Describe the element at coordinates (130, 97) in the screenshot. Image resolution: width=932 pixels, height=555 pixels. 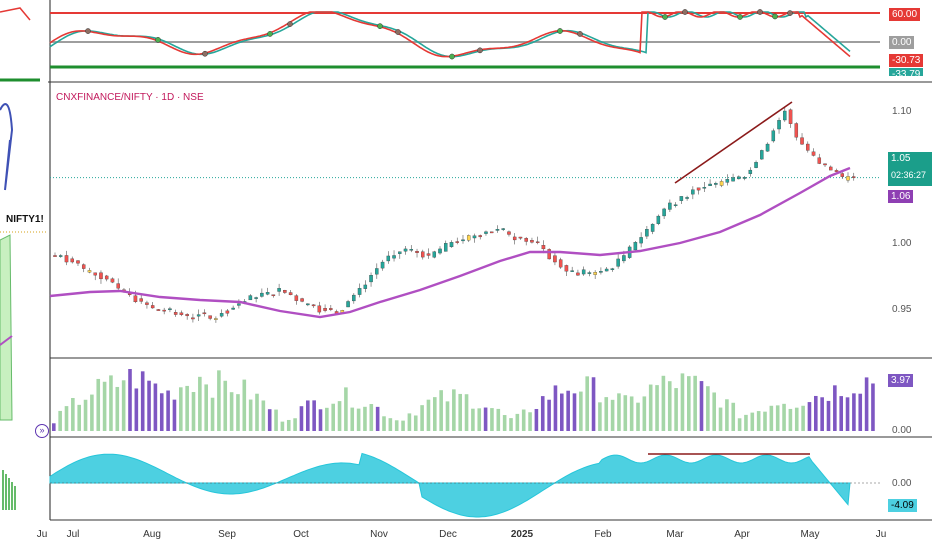
I see `chart-title: CNXFINANCE/NIFTY · 1D · NSE` at that location.